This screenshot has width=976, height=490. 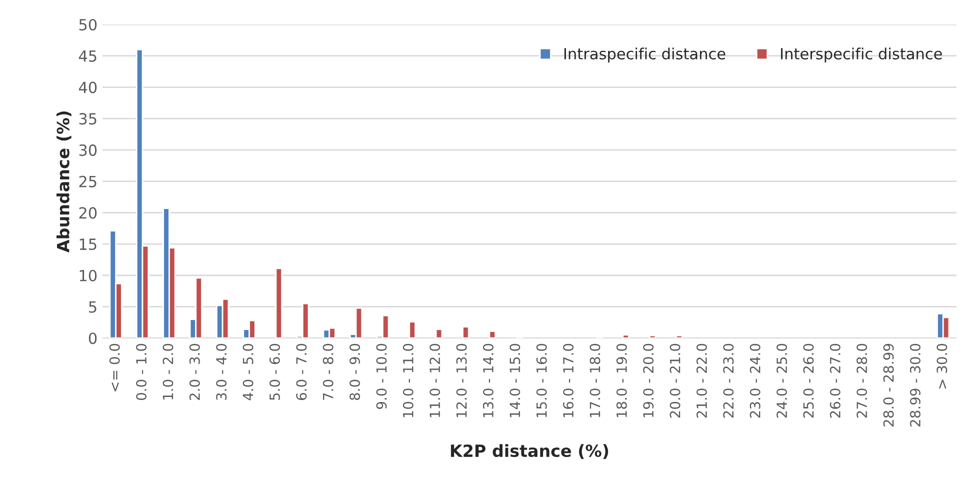 What do you see at coordinates (87, 88) in the screenshot?
I see `y-tick-label: 40` at bounding box center [87, 88].